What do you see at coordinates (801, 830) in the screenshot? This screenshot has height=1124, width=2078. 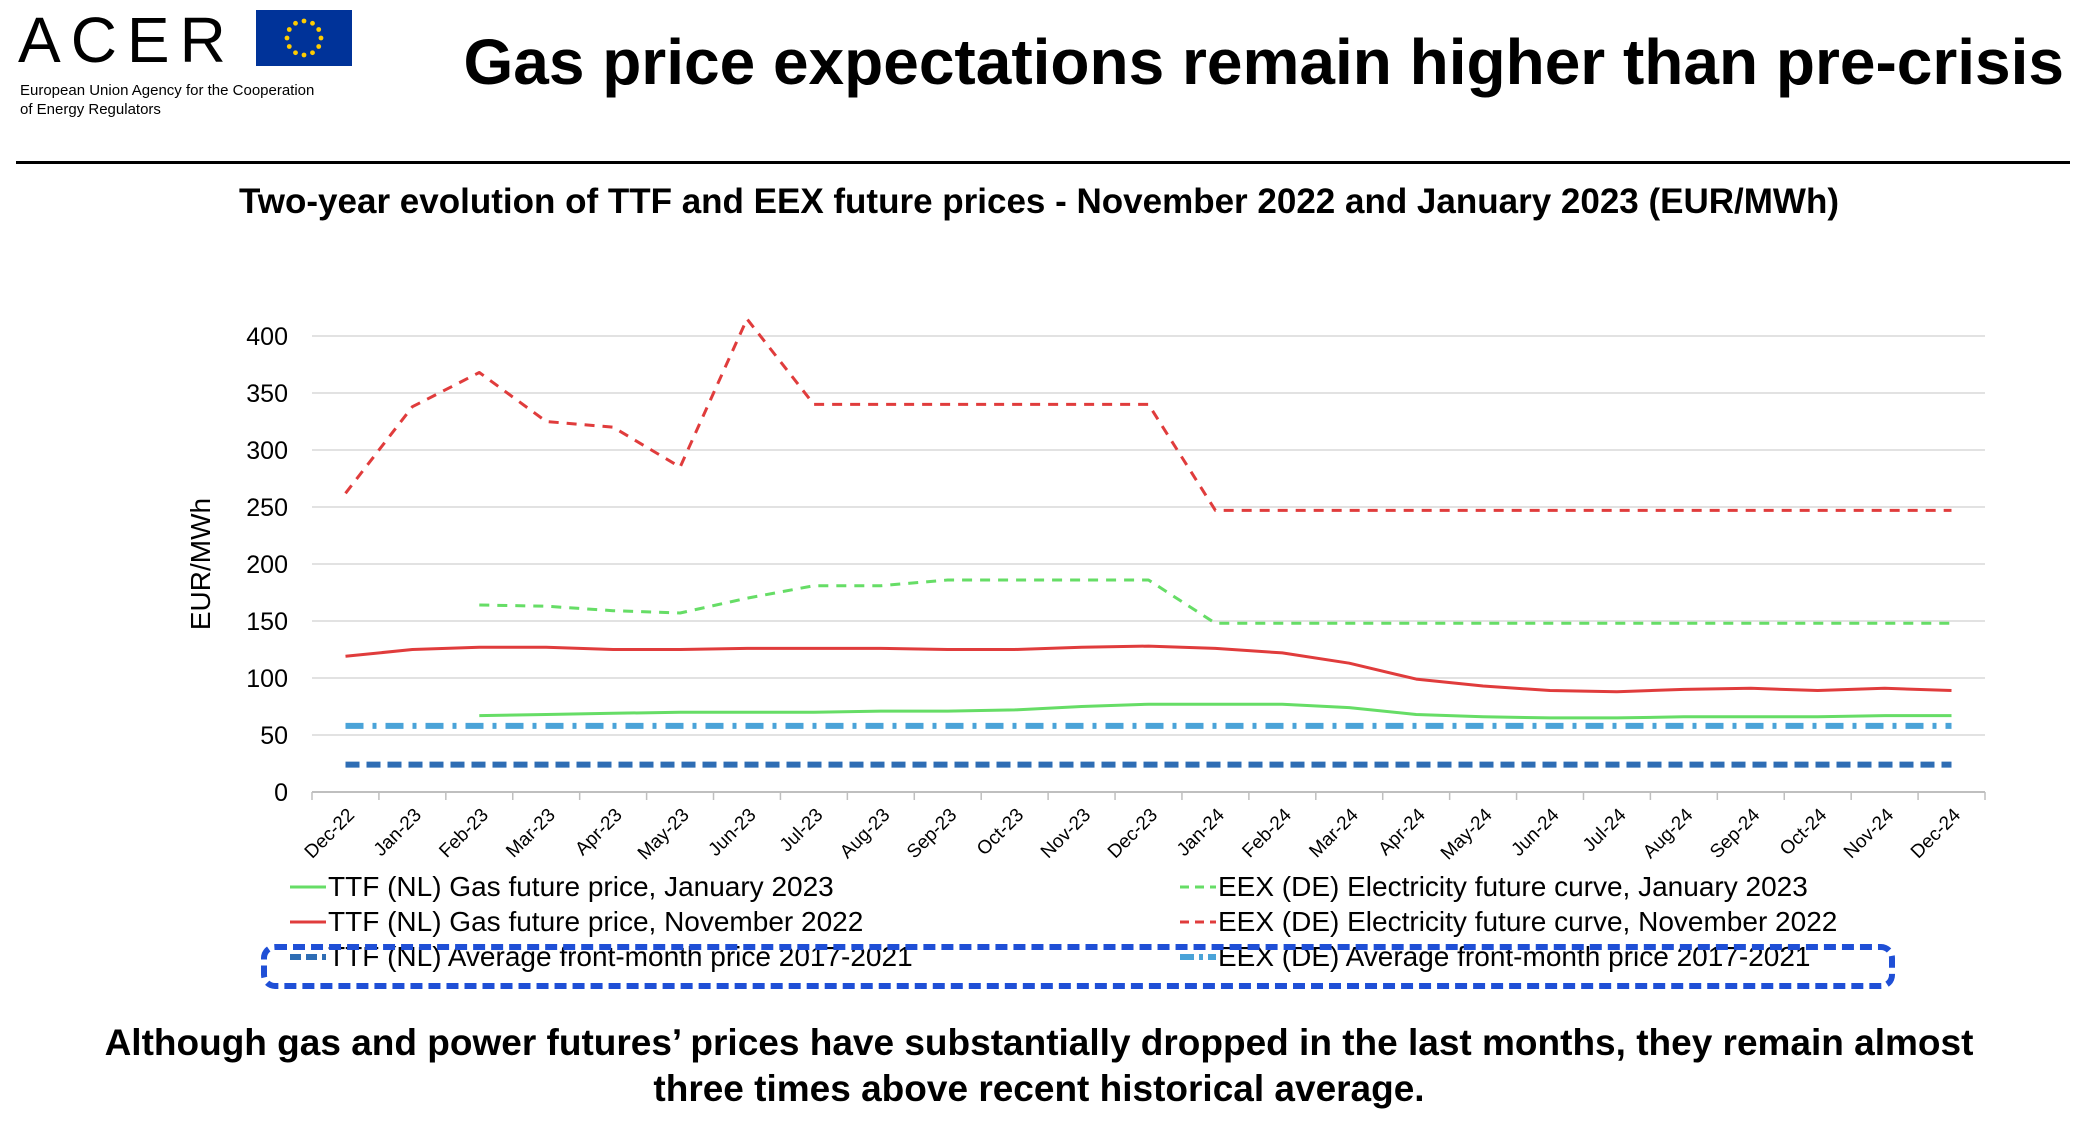 I see `x-tick-label: Jul-23` at bounding box center [801, 830].